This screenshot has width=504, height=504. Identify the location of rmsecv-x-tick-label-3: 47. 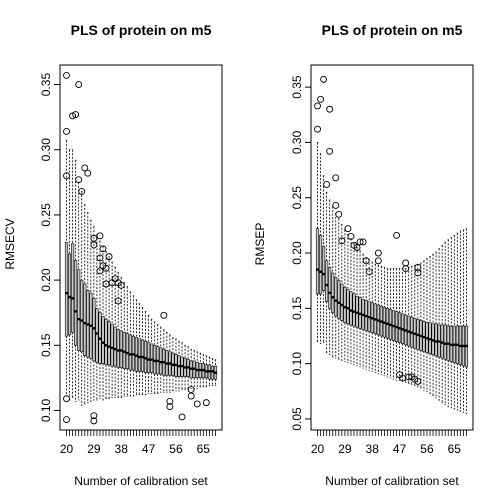
(149, 449).